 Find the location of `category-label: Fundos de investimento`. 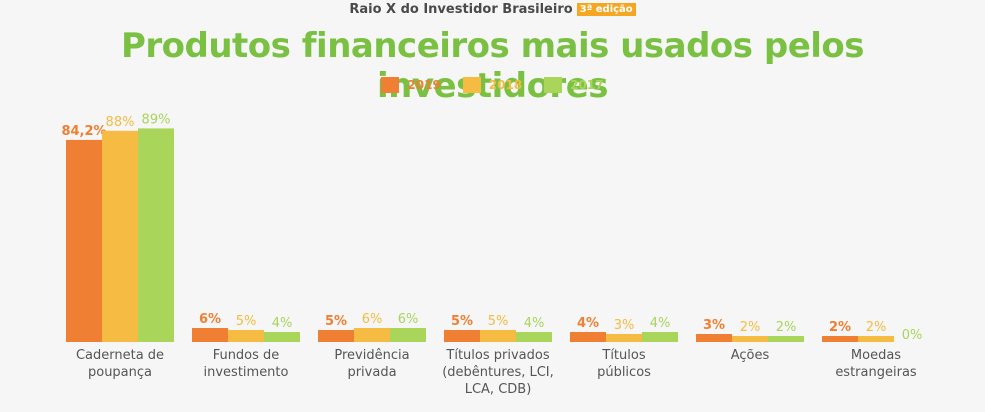

category-label: Fundos de investimento is located at coordinates (246, 364).